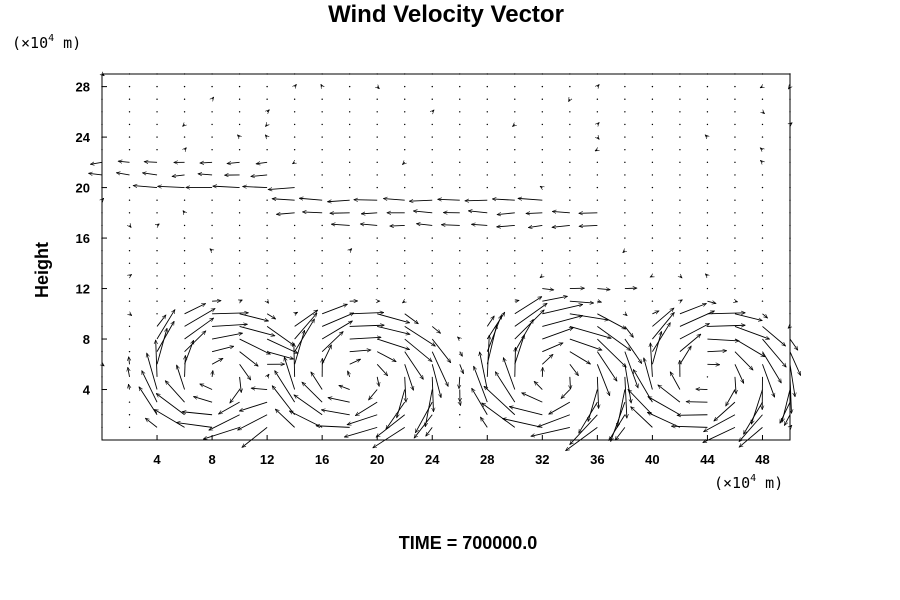  I want to click on x-tick-label: 8, so click(211, 459).